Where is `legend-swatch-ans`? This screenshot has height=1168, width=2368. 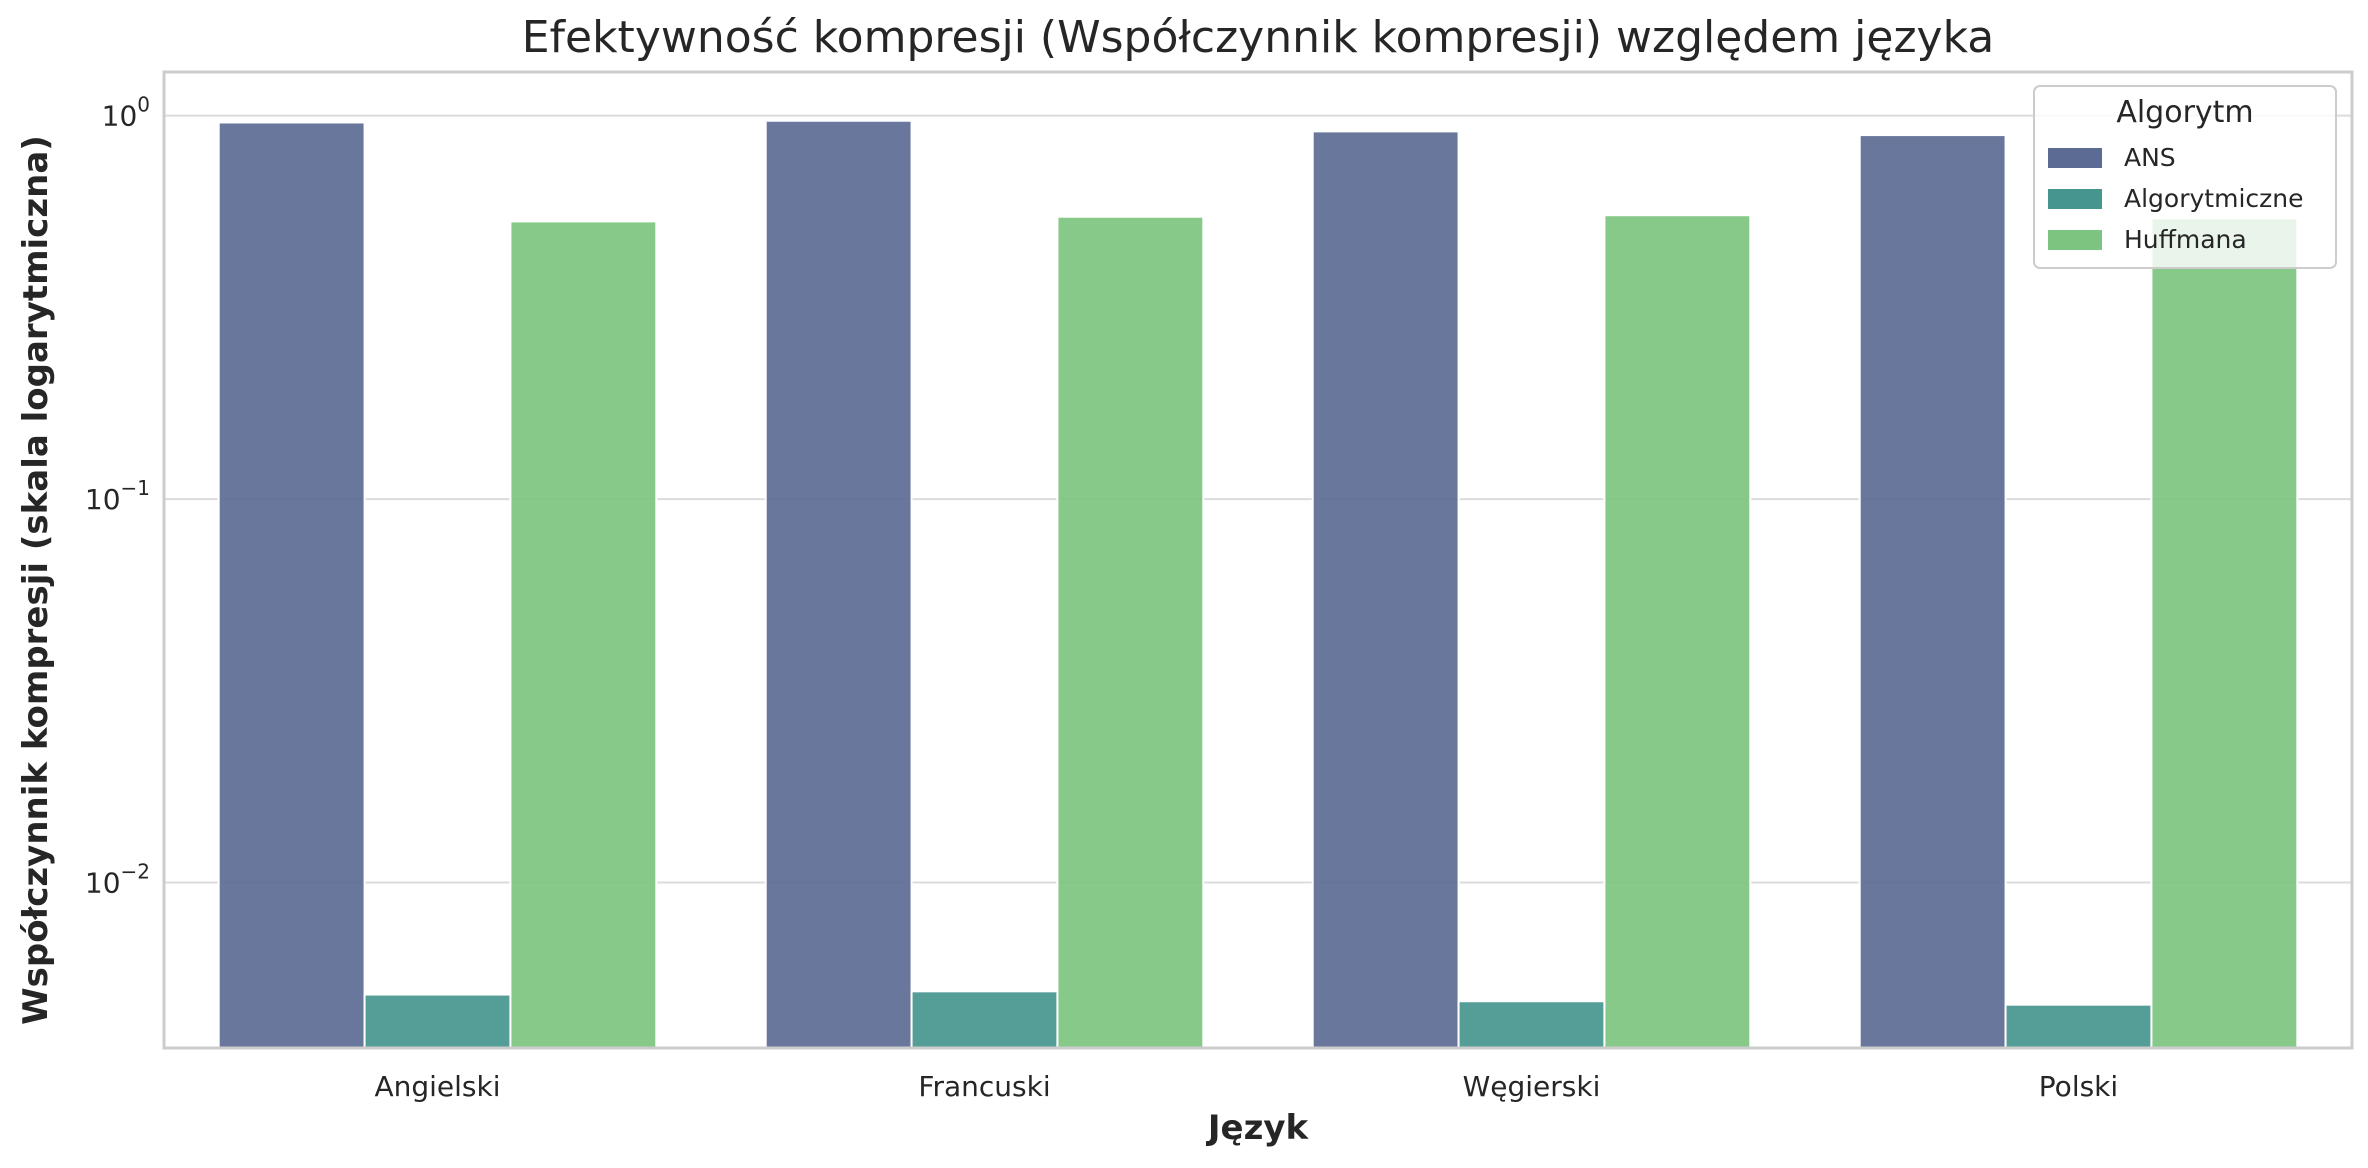
legend-swatch-ans is located at coordinates (2075, 158).